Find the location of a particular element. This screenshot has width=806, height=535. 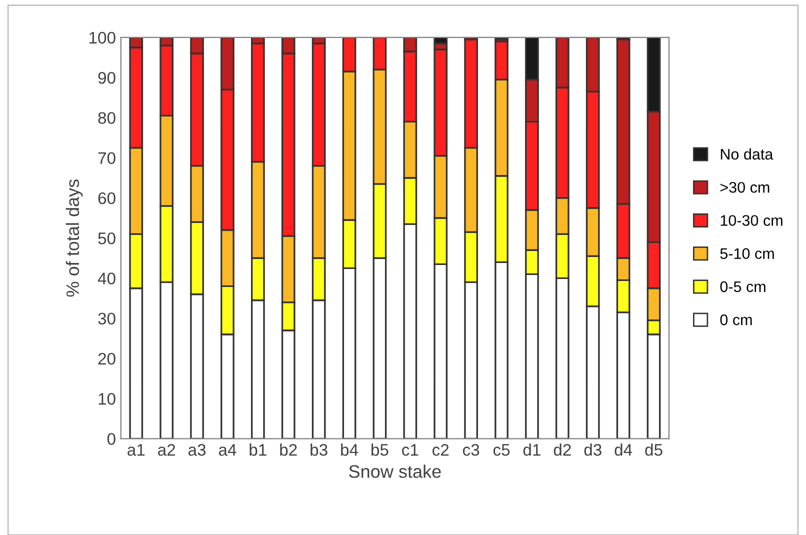

y-tick-label: 60 is located at coordinates (107, 198).